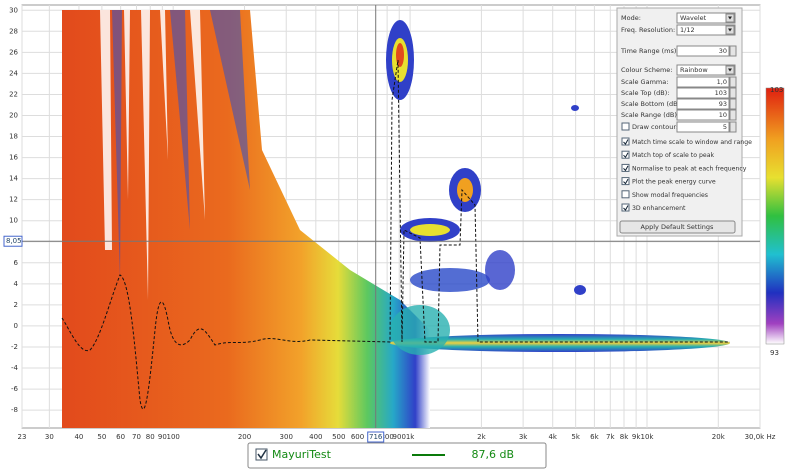 The width and height of the screenshot is (800, 470). I want to click on y-tick-label: 2, so click(16, 305).